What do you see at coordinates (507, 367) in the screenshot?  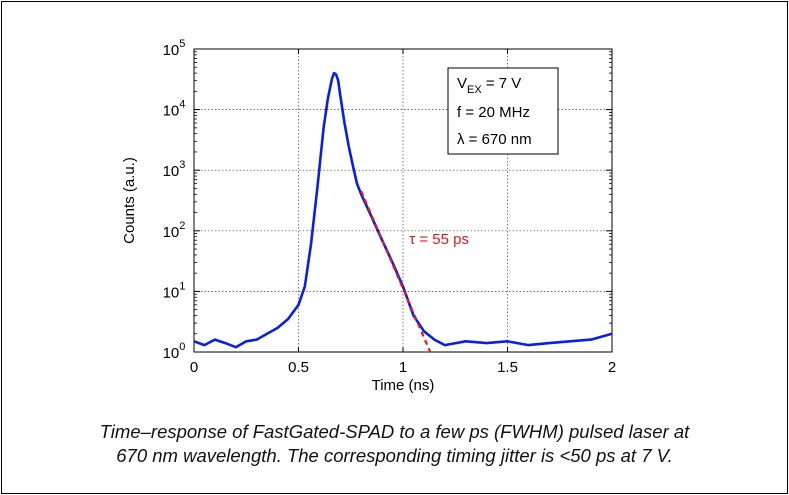 I see `x-tick-label: 1.5` at bounding box center [507, 367].